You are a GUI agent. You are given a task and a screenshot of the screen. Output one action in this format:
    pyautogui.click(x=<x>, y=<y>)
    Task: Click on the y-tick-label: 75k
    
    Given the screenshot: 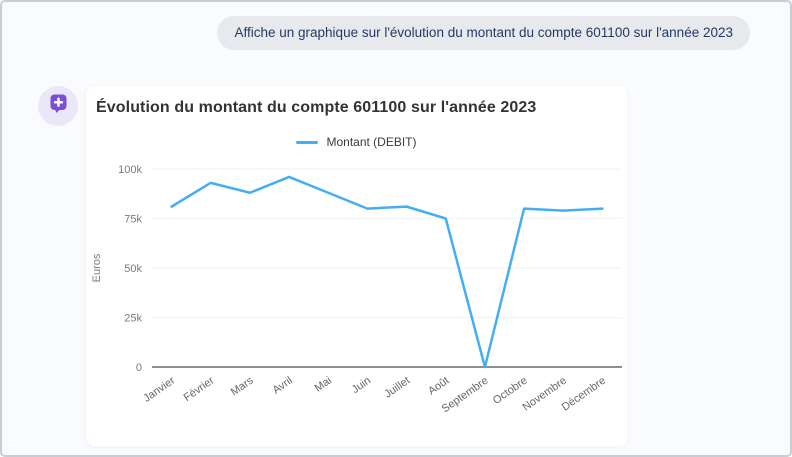 What is the action you would take?
    pyautogui.click(x=133, y=220)
    